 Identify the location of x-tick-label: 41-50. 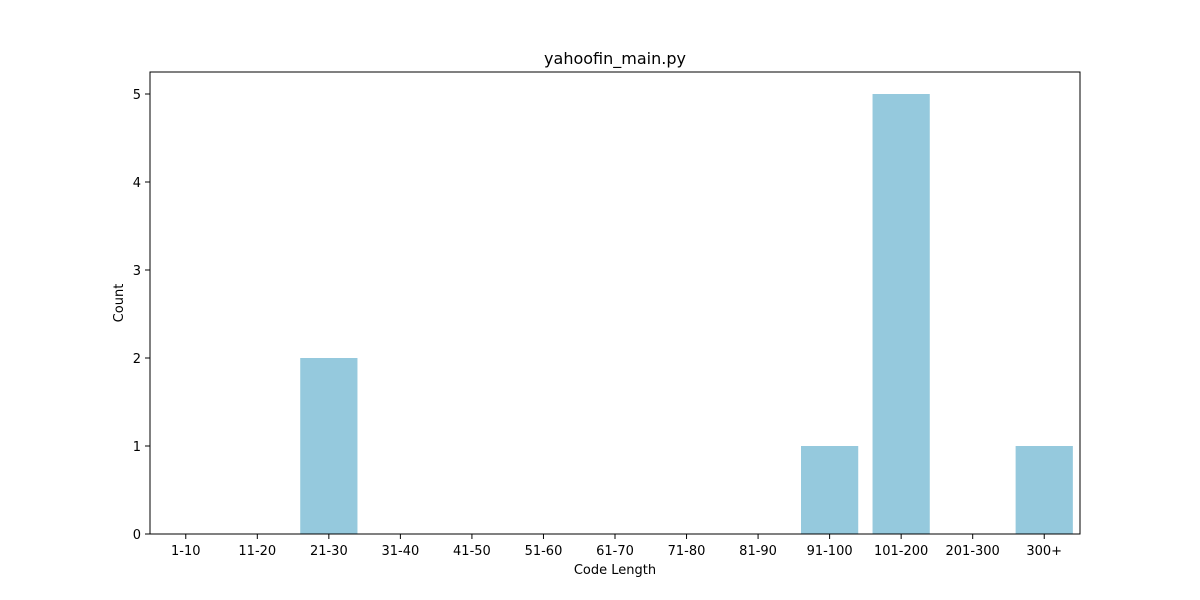
(472, 551).